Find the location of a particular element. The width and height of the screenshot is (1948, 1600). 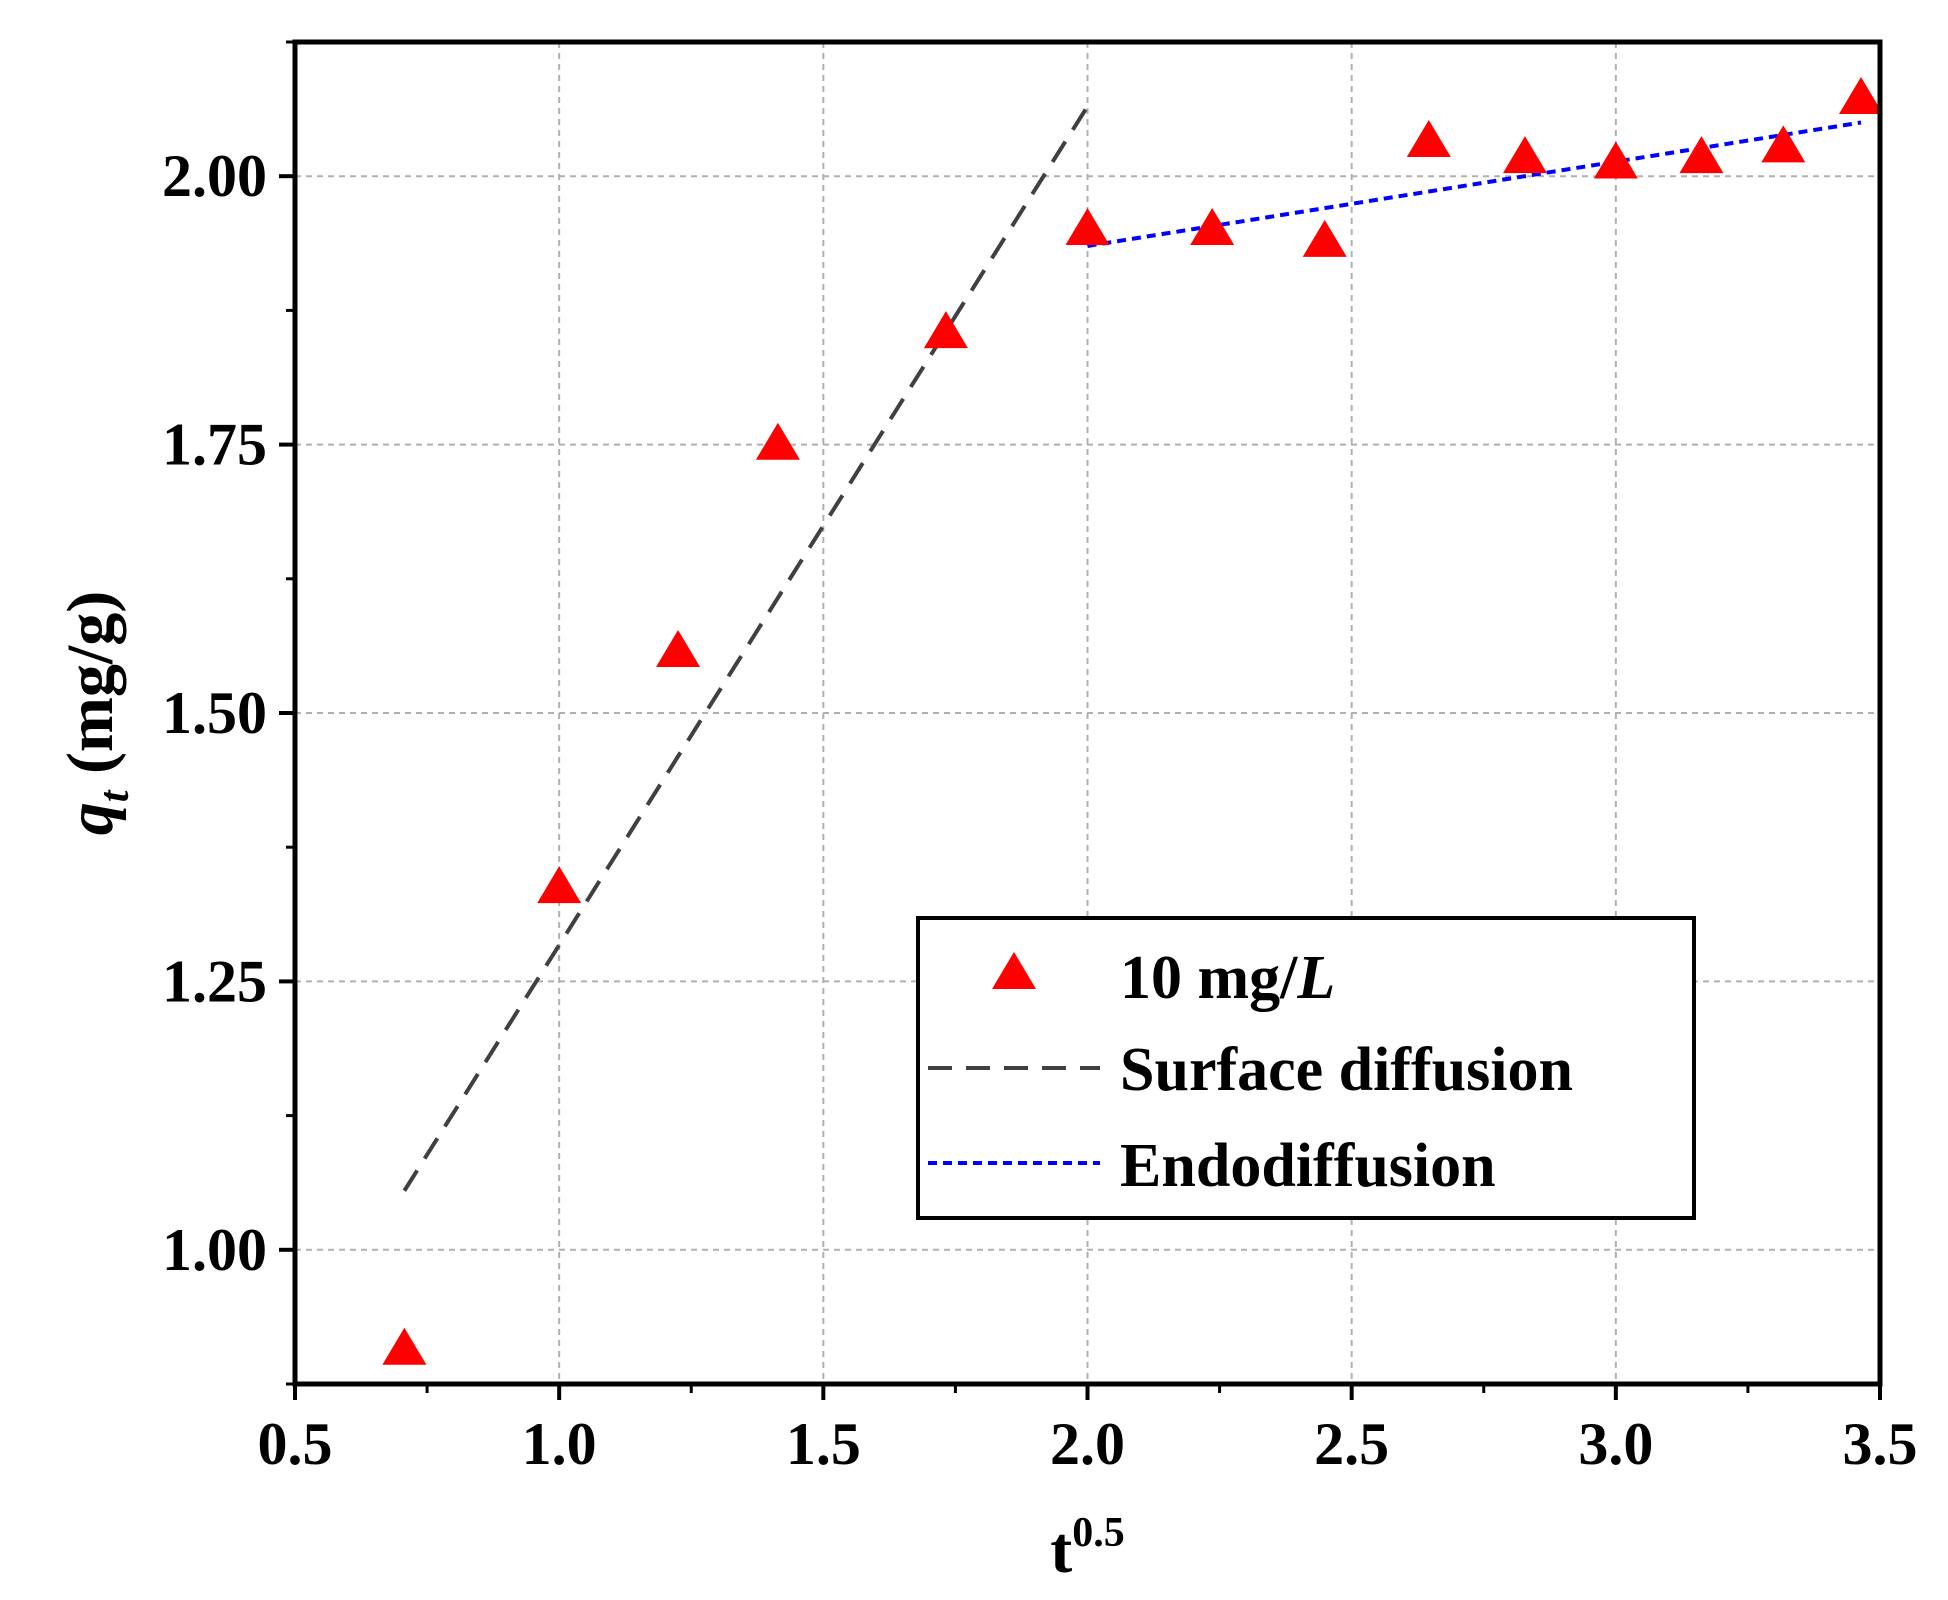

legend-label-10-mg-l: 10 mg/L is located at coordinates (1227, 978).